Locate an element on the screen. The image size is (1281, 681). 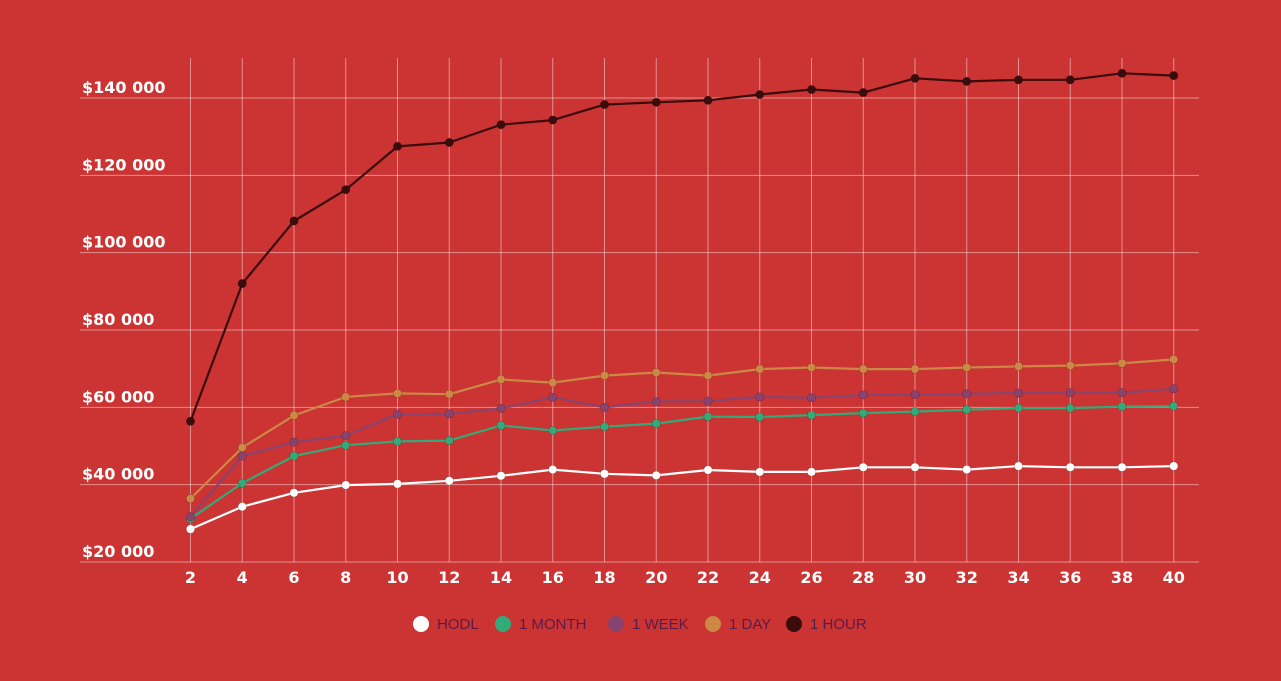
legend-item: 1 MONTH is located at coordinates (541, 624).